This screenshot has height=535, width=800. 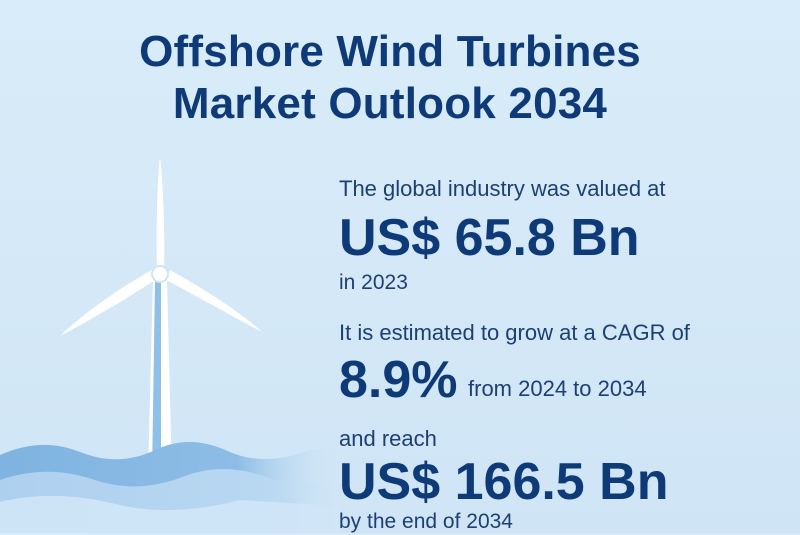 I want to click on growth-rate: 8.9%, so click(x=398, y=380).